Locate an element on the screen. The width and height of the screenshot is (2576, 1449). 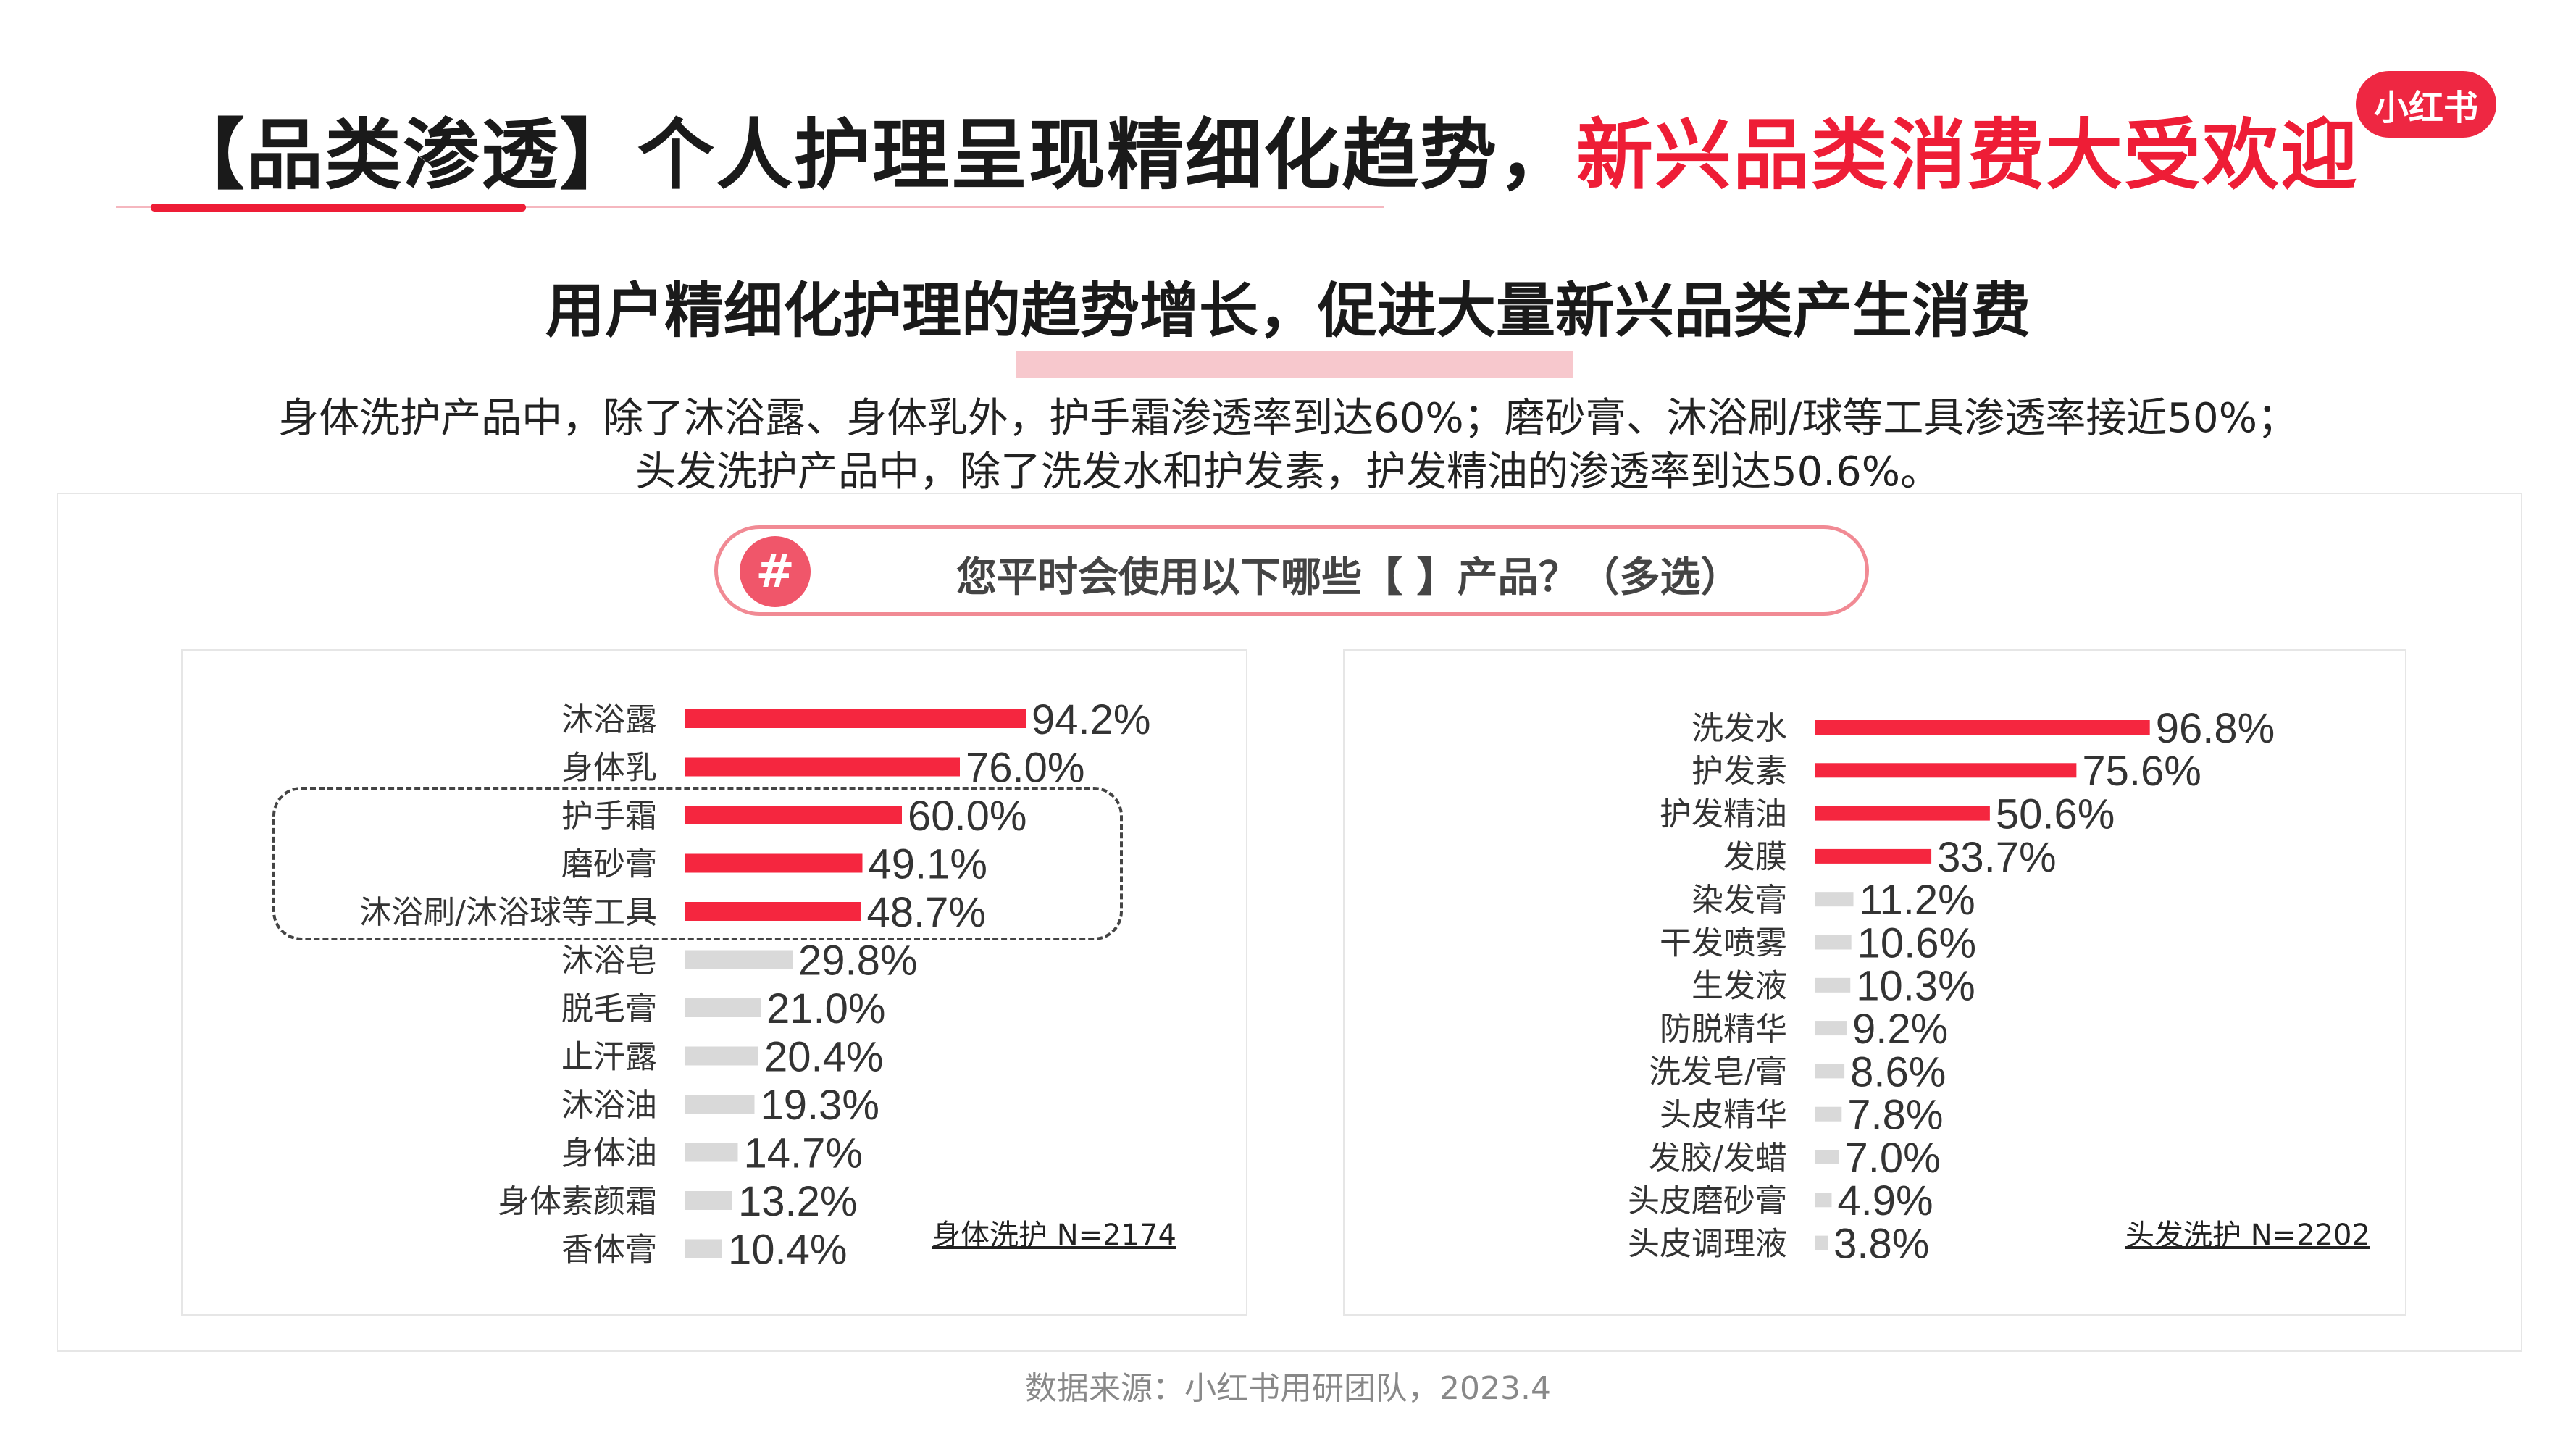
data-label: 33.7% is located at coordinates (1996, 857).